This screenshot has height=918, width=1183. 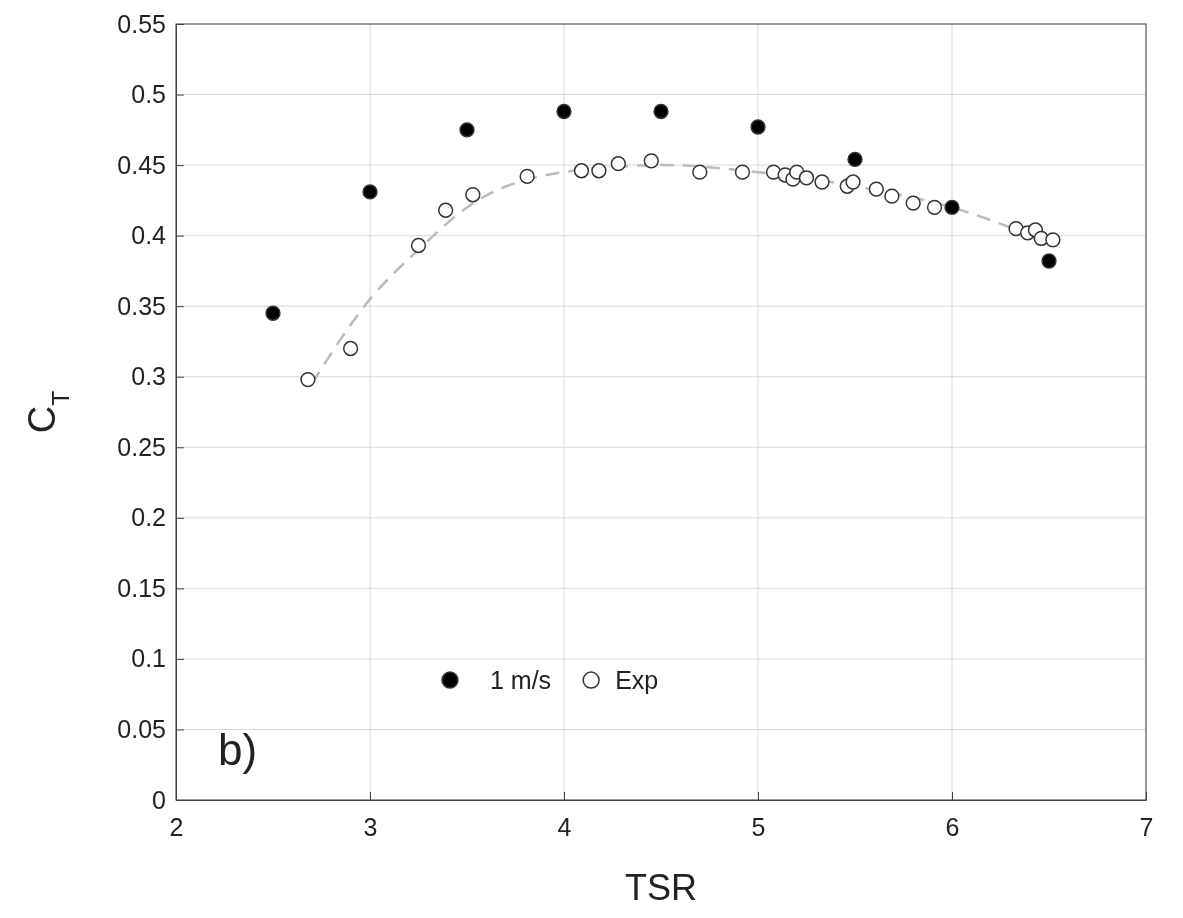 I want to click on x-tick-label: 7, so click(x=1146, y=826).